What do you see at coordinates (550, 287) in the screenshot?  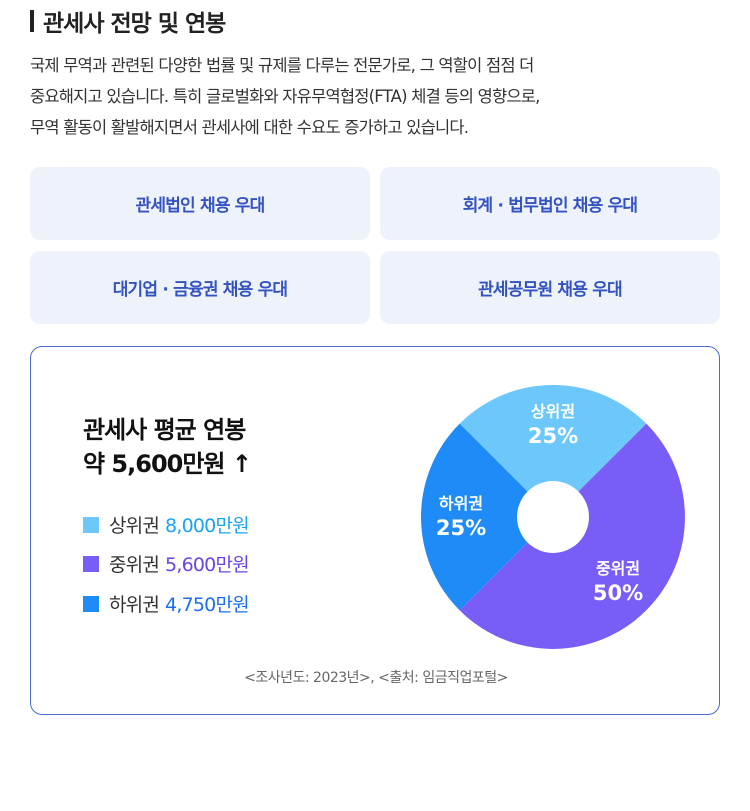 I see `benefit-customs-officer: 관세공무원 채용 우대` at bounding box center [550, 287].